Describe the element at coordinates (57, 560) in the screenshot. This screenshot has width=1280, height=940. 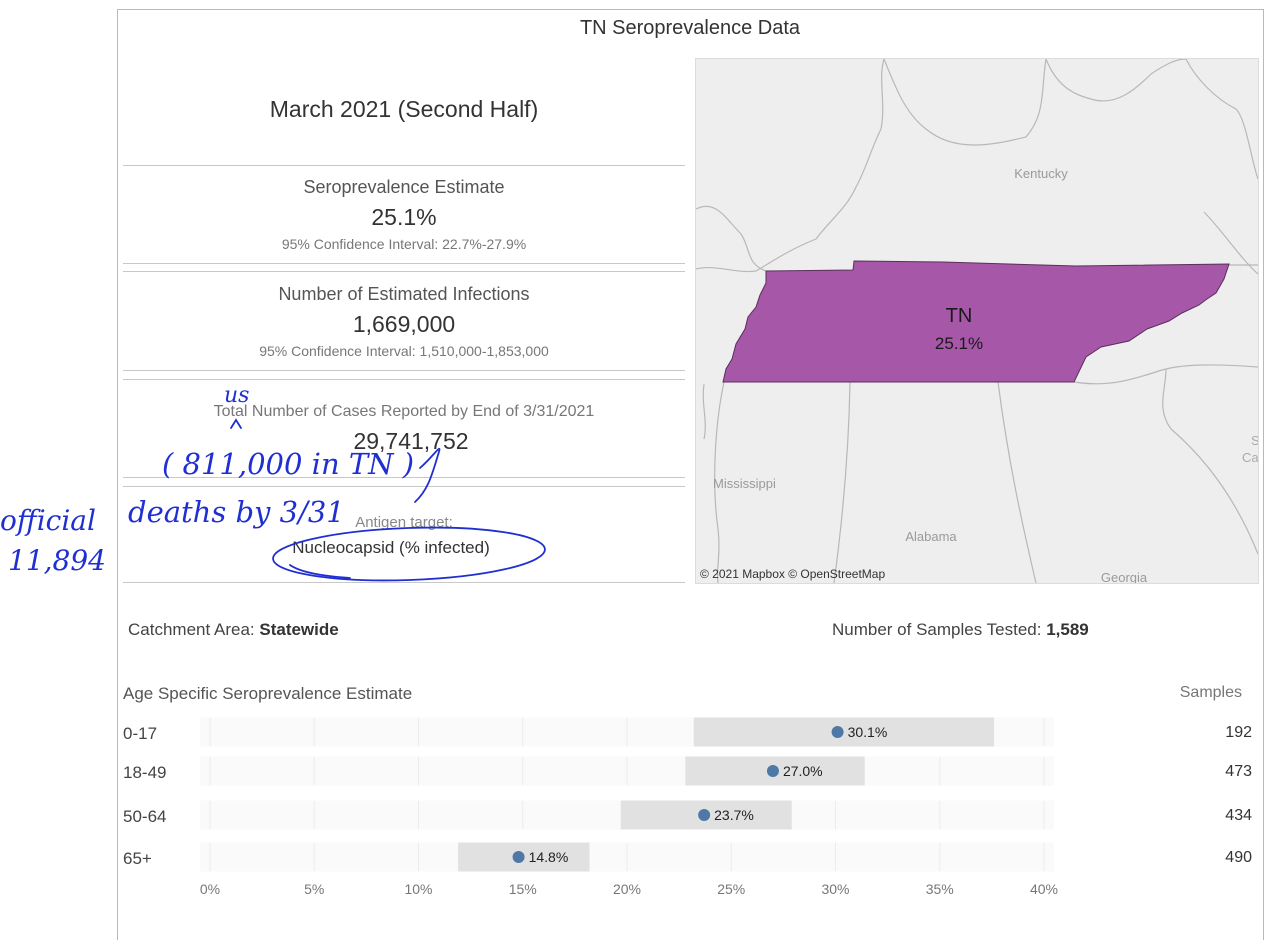
I see `annot-count: 11,894` at that location.